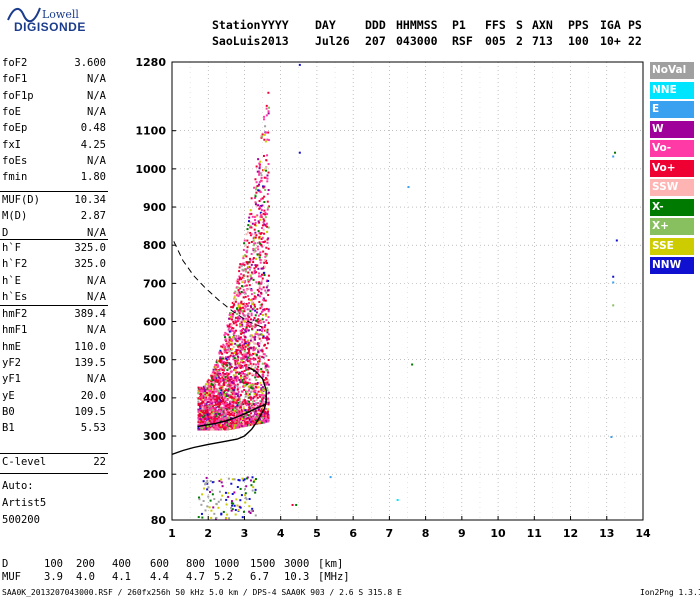 This screenshot has height=600, width=700. What do you see at coordinates (11, 111) in the screenshot?
I see `param-name: foE` at bounding box center [11, 111].